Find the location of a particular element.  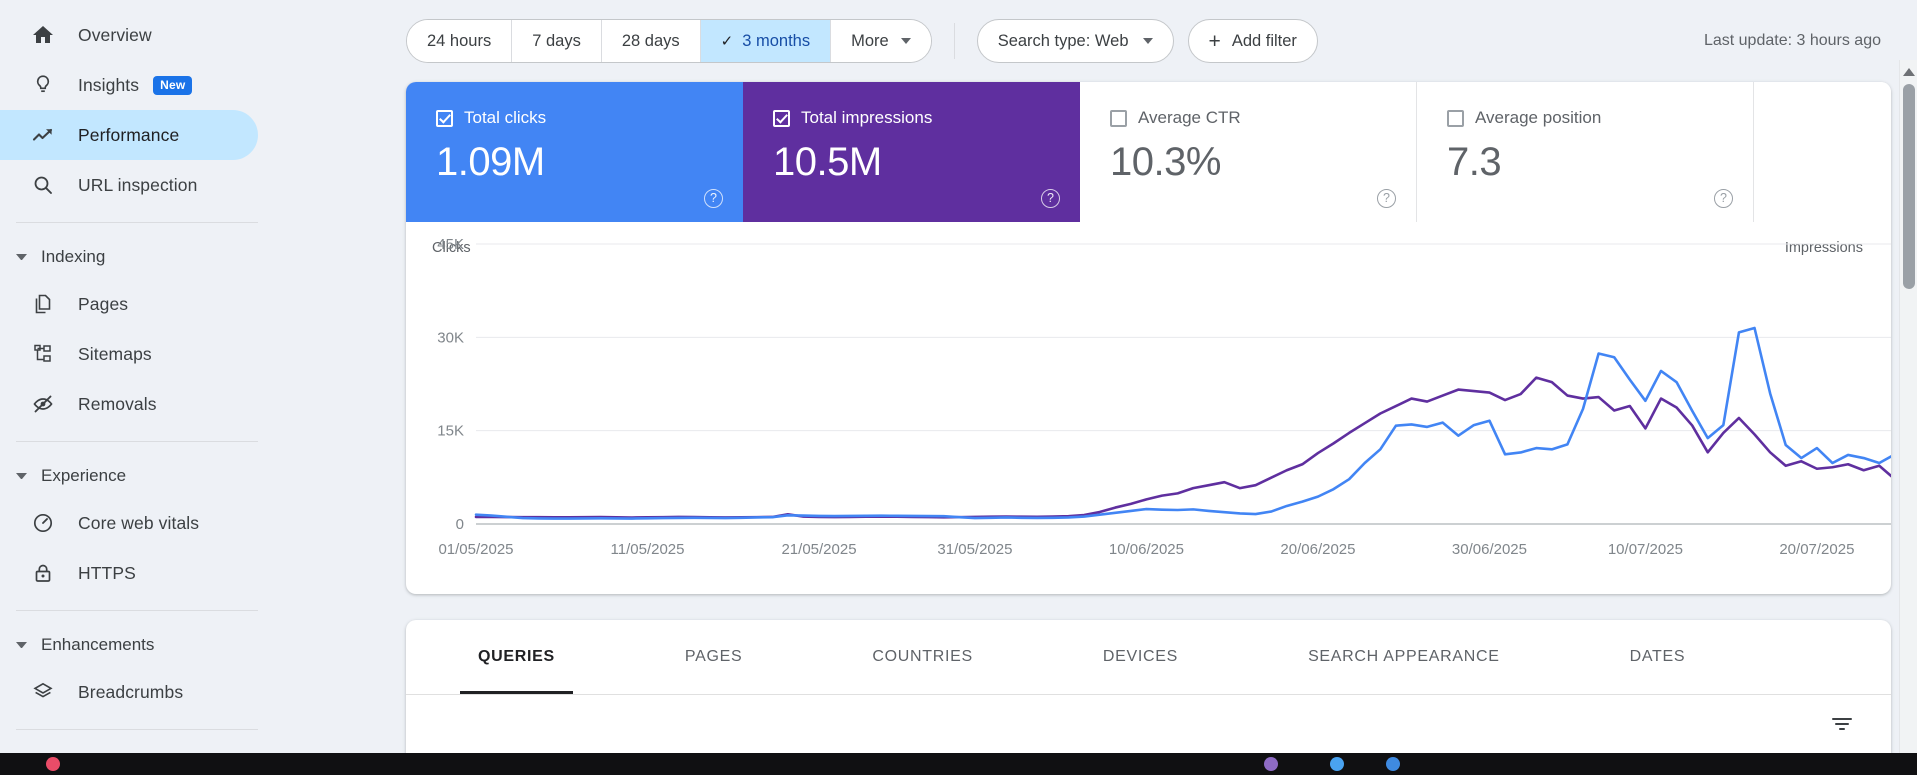

sidebar-group-label: Indexing is located at coordinates (73, 256).